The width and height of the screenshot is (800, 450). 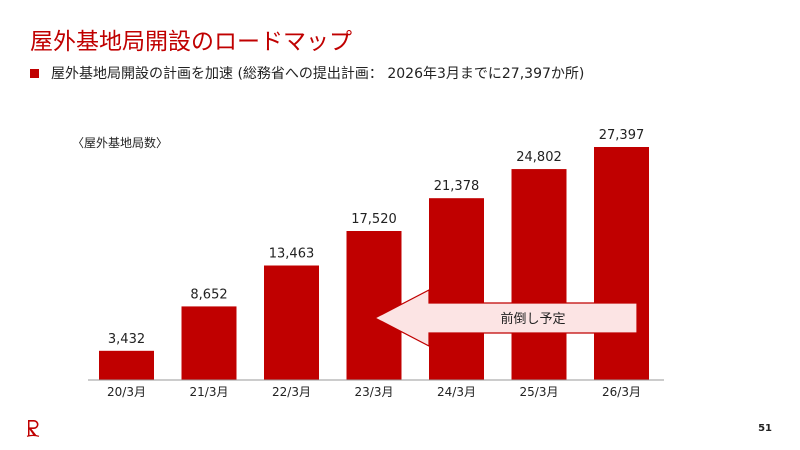 What do you see at coordinates (209, 392) in the screenshot?
I see `x-tick-label: 21/3月` at bounding box center [209, 392].